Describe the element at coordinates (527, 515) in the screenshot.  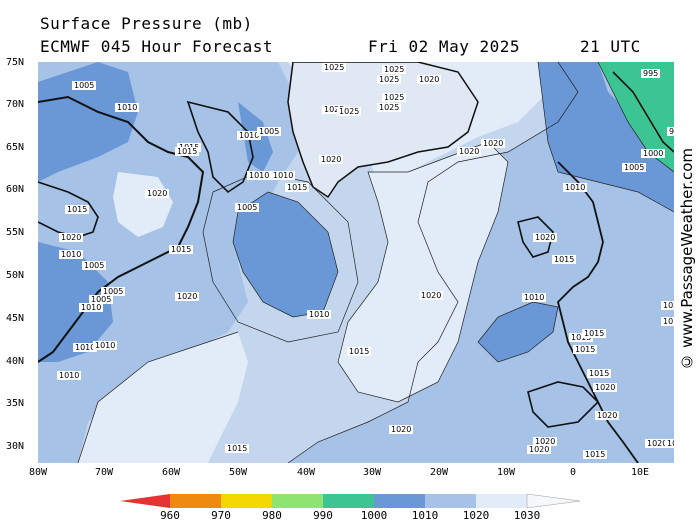
I see `legend-label: 1030` at that location.